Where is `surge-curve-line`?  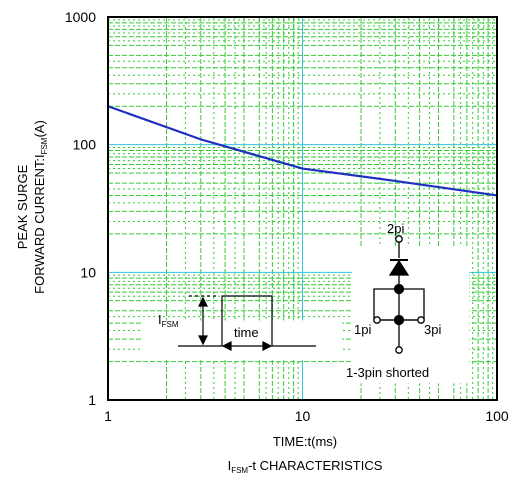 surge-curve-line is located at coordinates (302, 151).